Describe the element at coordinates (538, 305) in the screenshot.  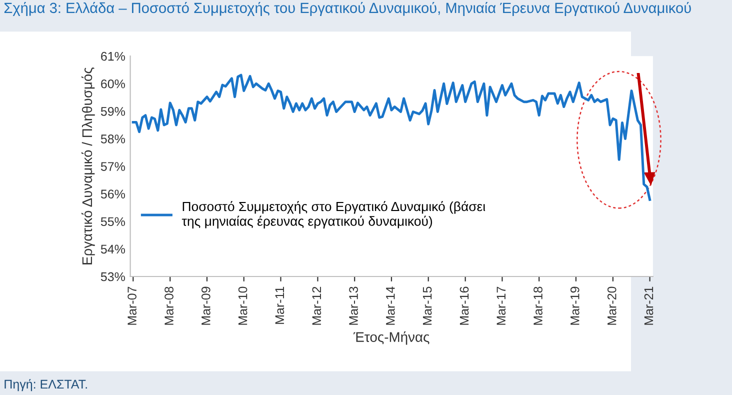
I see `x-tick-label: Mar-18` at that location.